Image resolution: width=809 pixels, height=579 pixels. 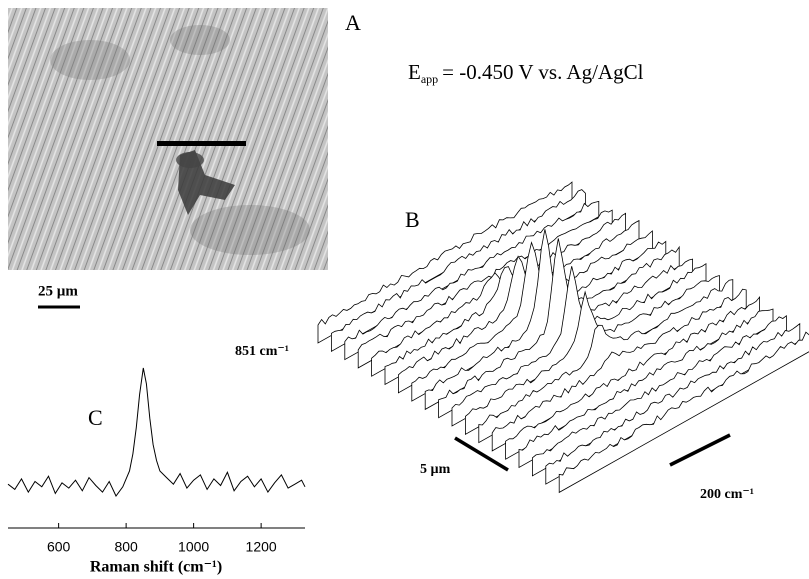 I want to click on scale-bar-label: 25 µm, so click(x=58, y=291).